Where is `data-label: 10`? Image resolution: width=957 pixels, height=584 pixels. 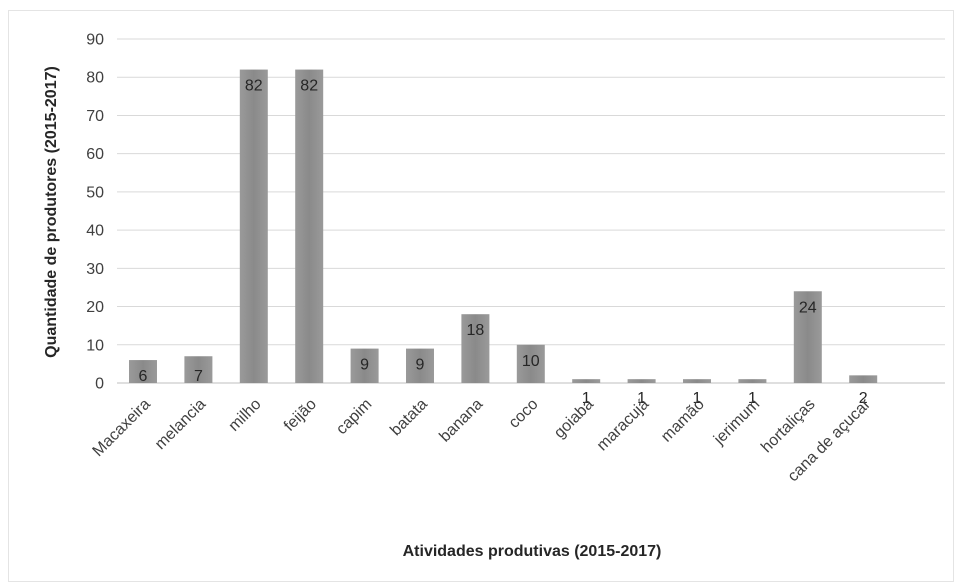 data-label: 10 is located at coordinates (531, 361).